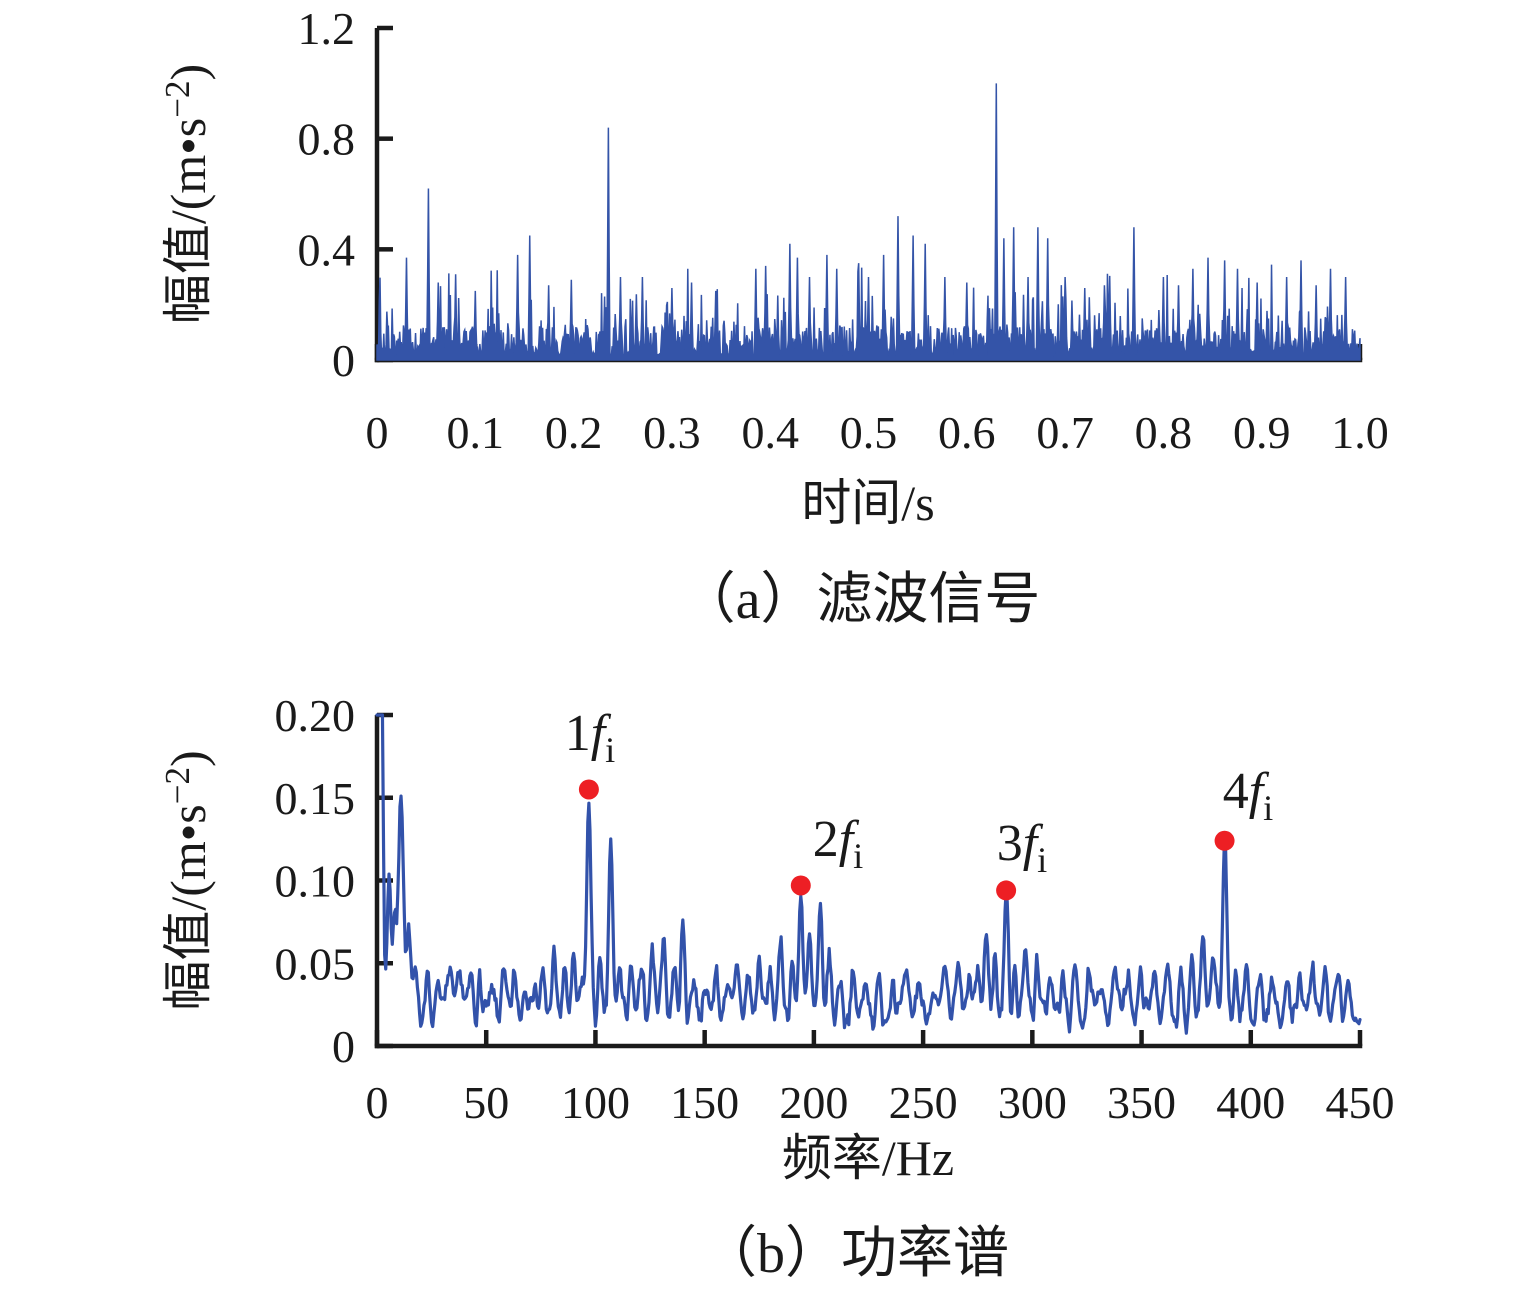  I want to click on chart-b-x-tick-label: 50, so click(486, 1102).